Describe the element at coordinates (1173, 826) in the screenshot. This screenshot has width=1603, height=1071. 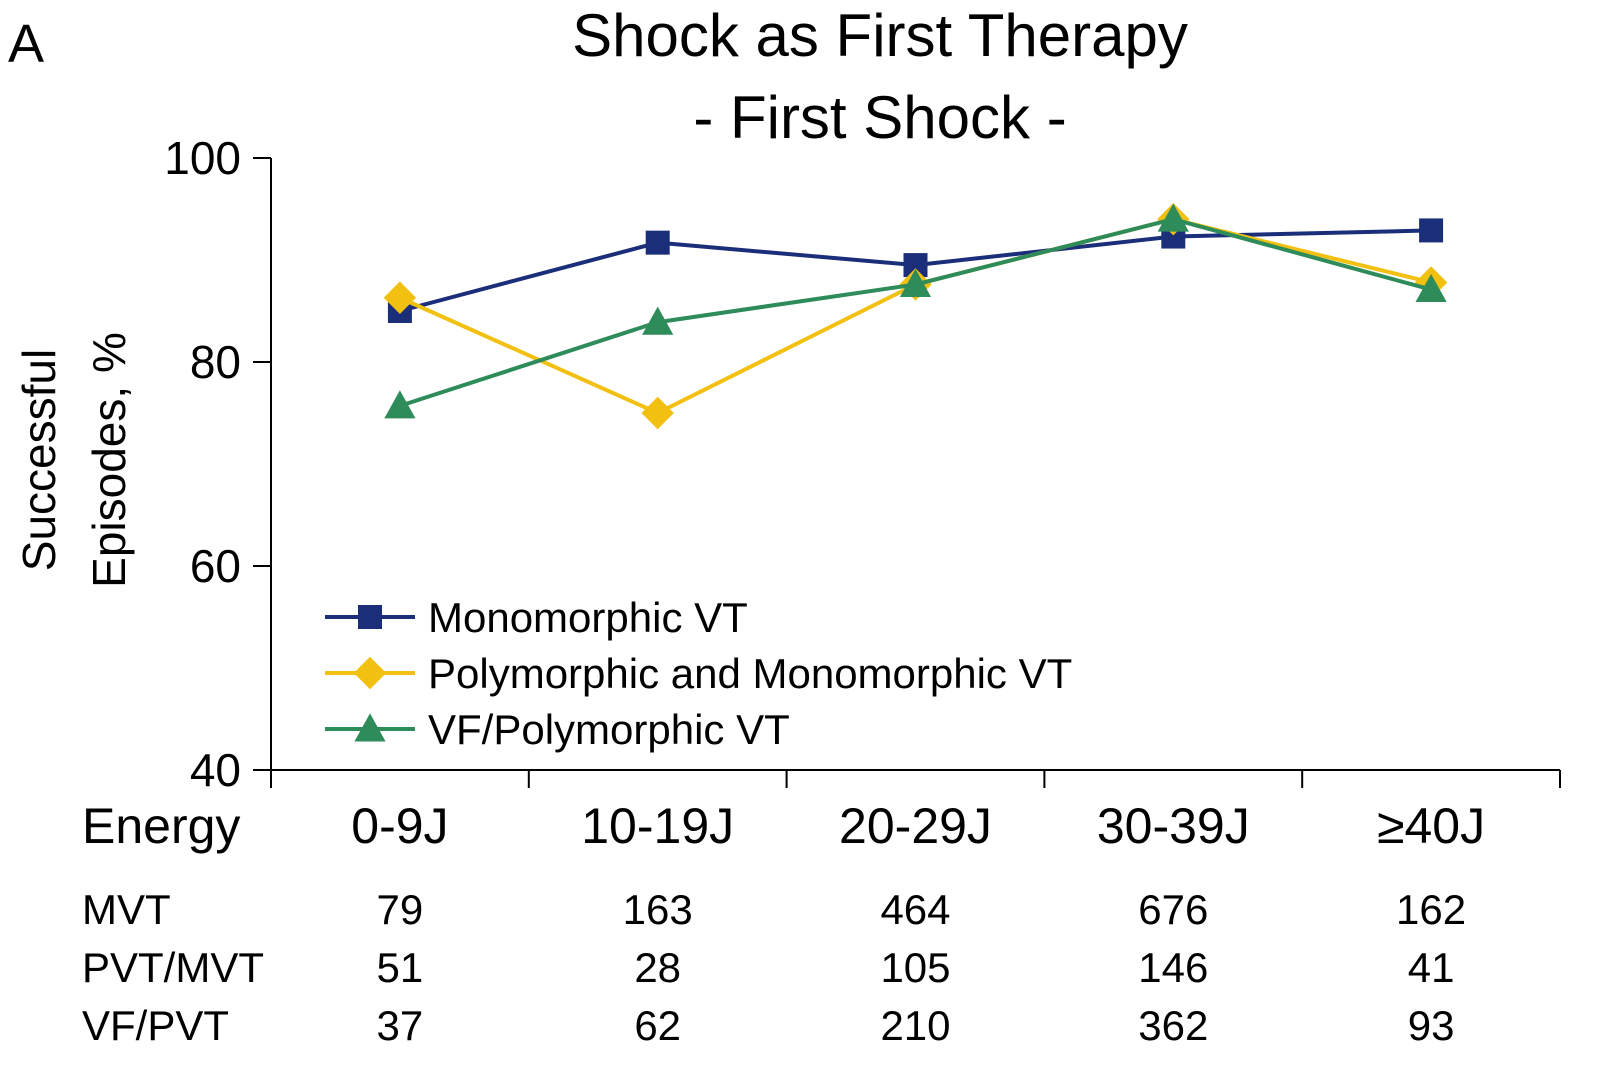
I see `x-category-label: 30-39J` at that location.